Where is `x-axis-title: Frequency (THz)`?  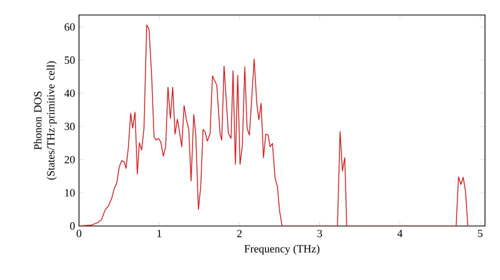
x-axis-title: Frequency (THz) is located at coordinates (282, 249).